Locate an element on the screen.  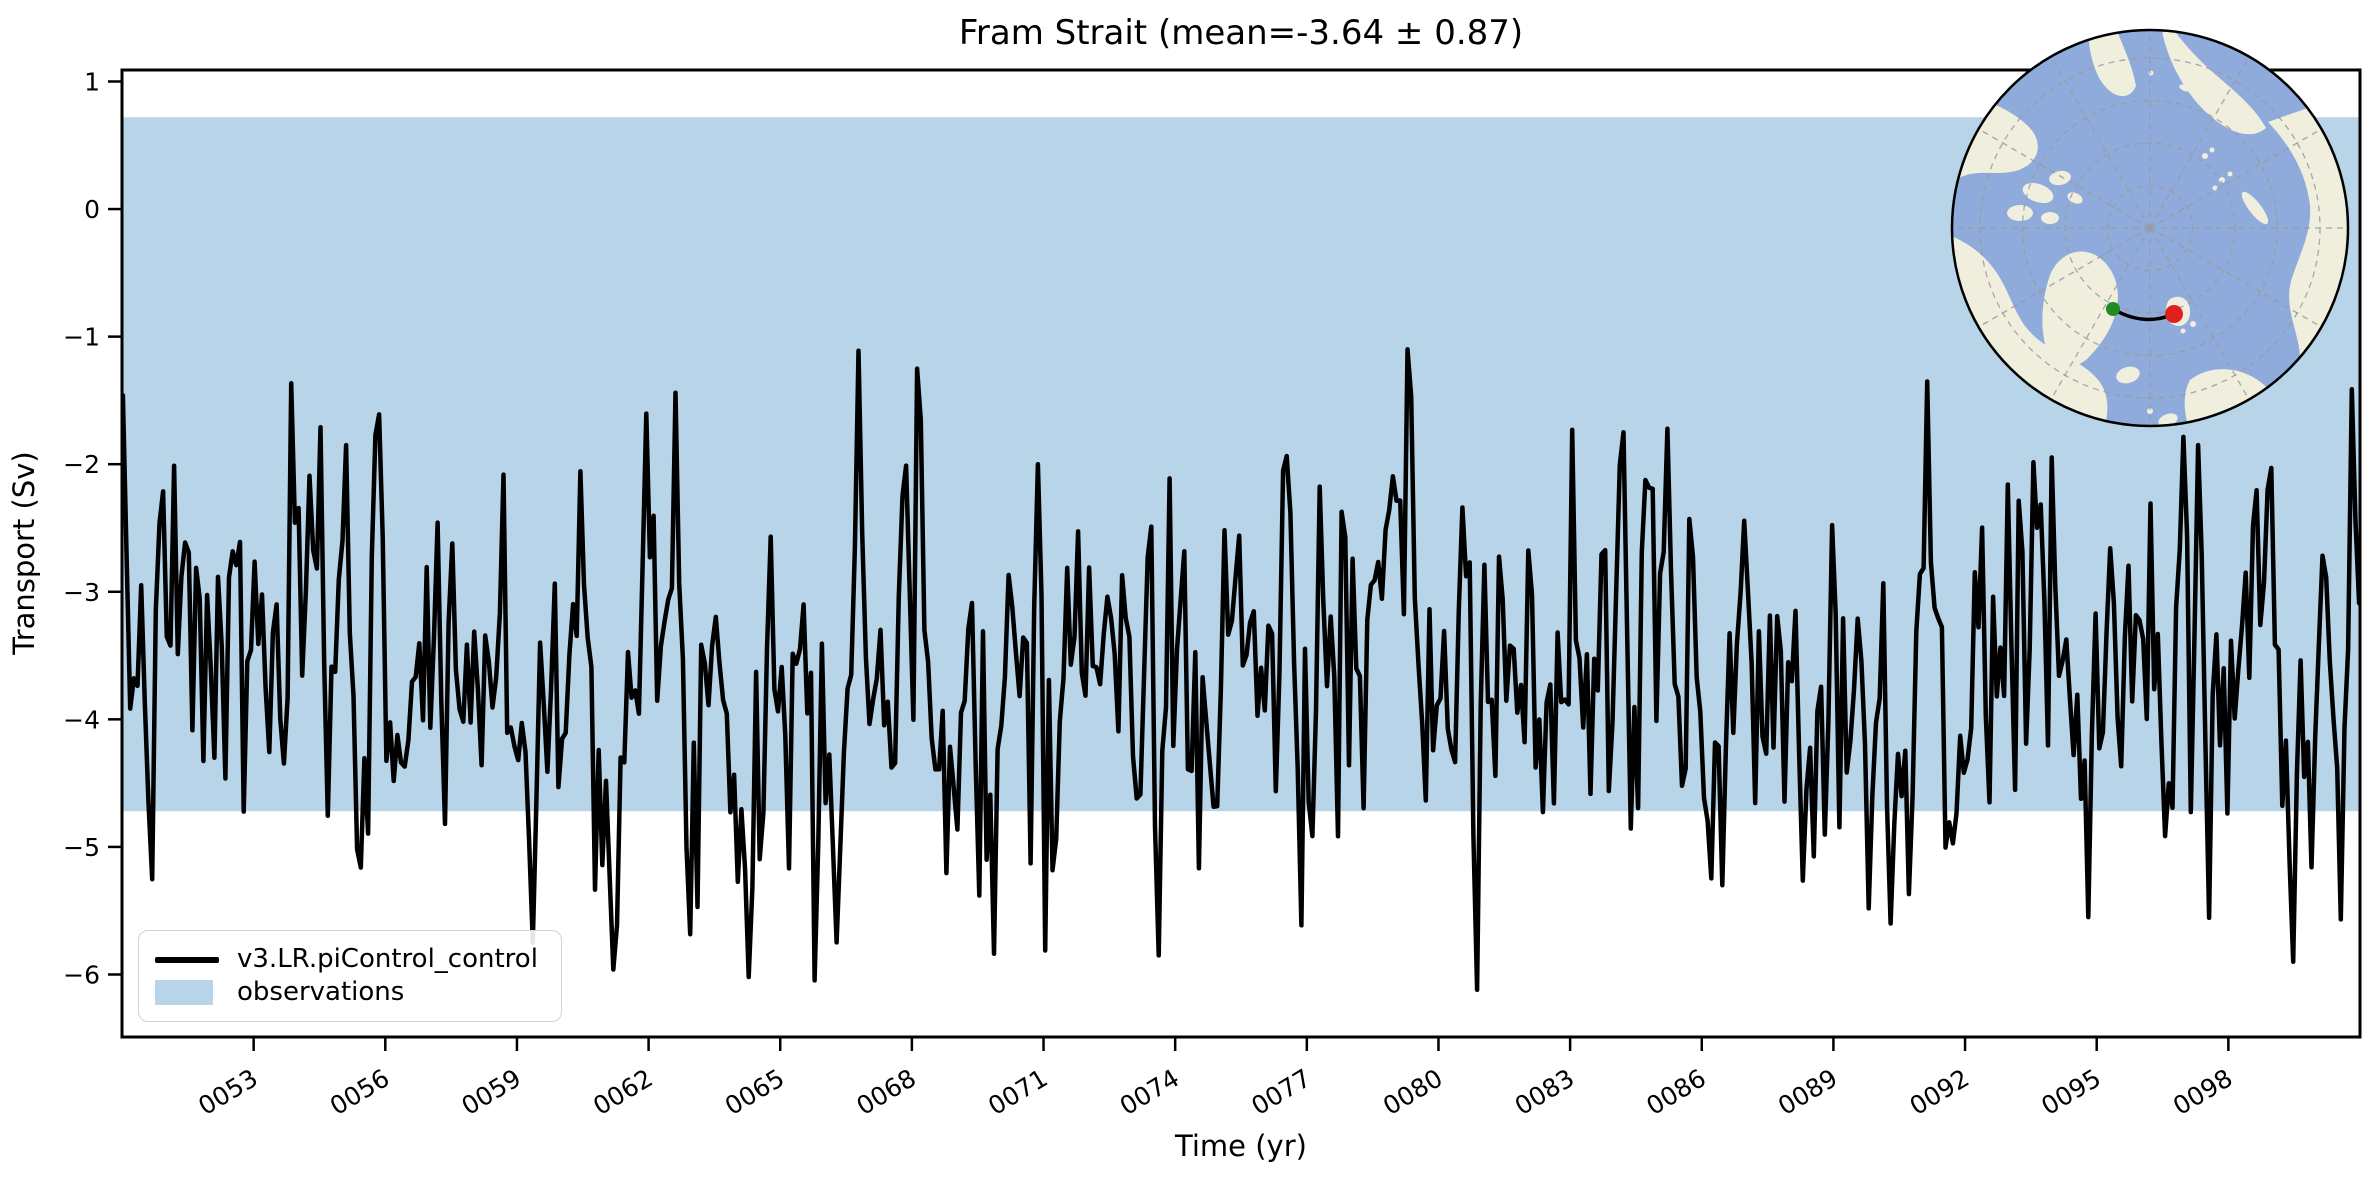
y-tick-label: −2 is located at coordinates (81, 464).